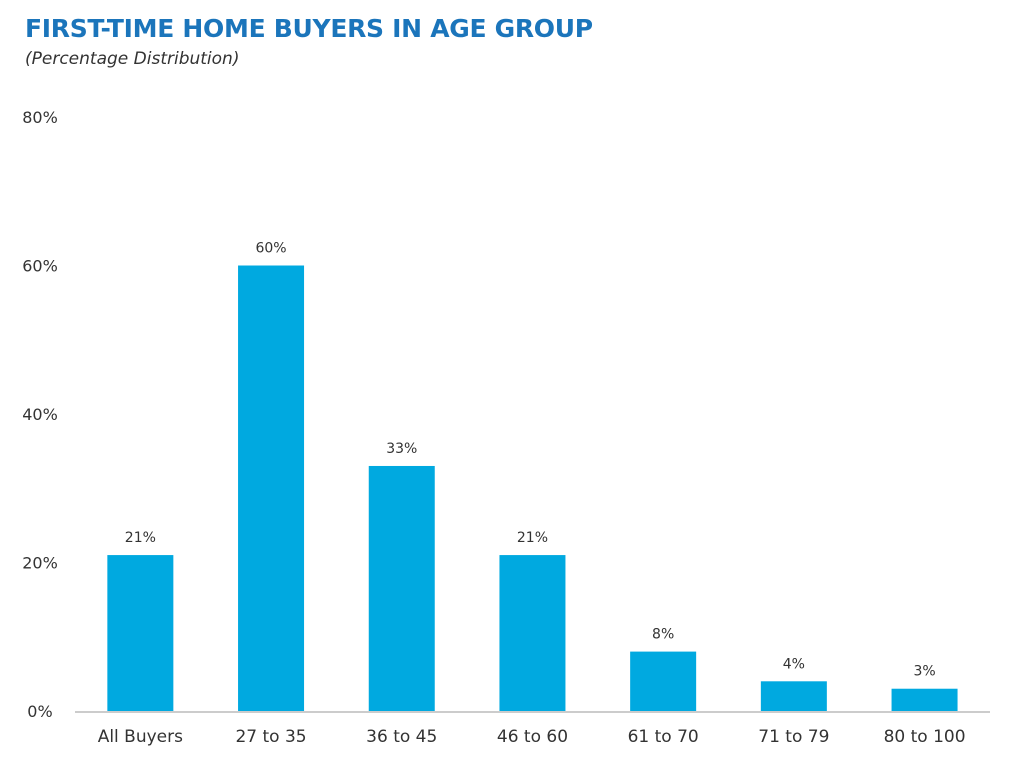 Image resolution: width=1024 pixels, height=770 pixels. I want to click on x-tick-label: 46 to 60, so click(532, 737).